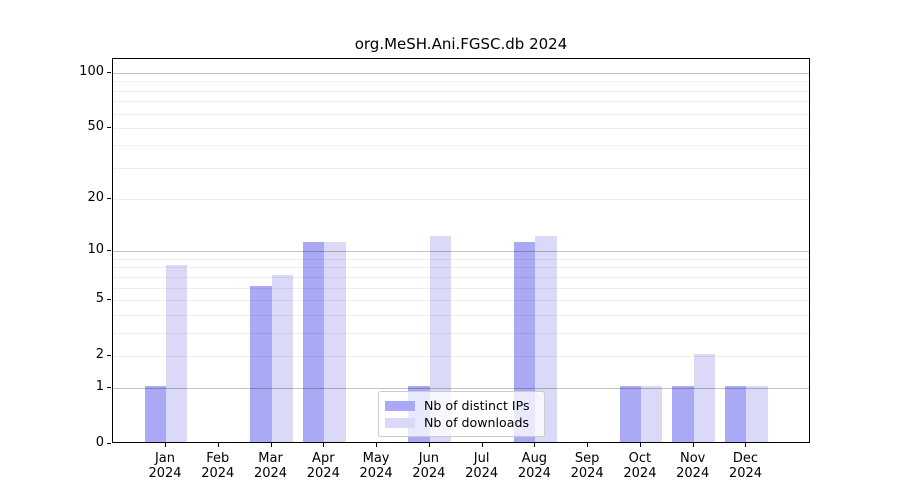 The width and height of the screenshot is (900, 500). Describe the element at coordinates (323, 466) in the screenshot. I see `x-tick-label: Apr 2024` at that location.